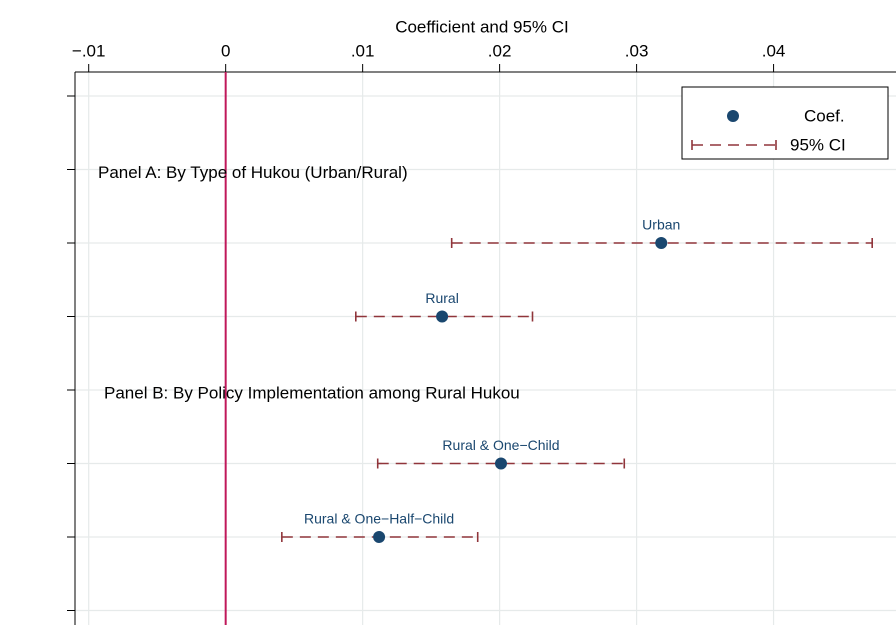 The image size is (896, 625). What do you see at coordinates (441, 298) in the screenshot?
I see `point-label: Rural` at bounding box center [441, 298].